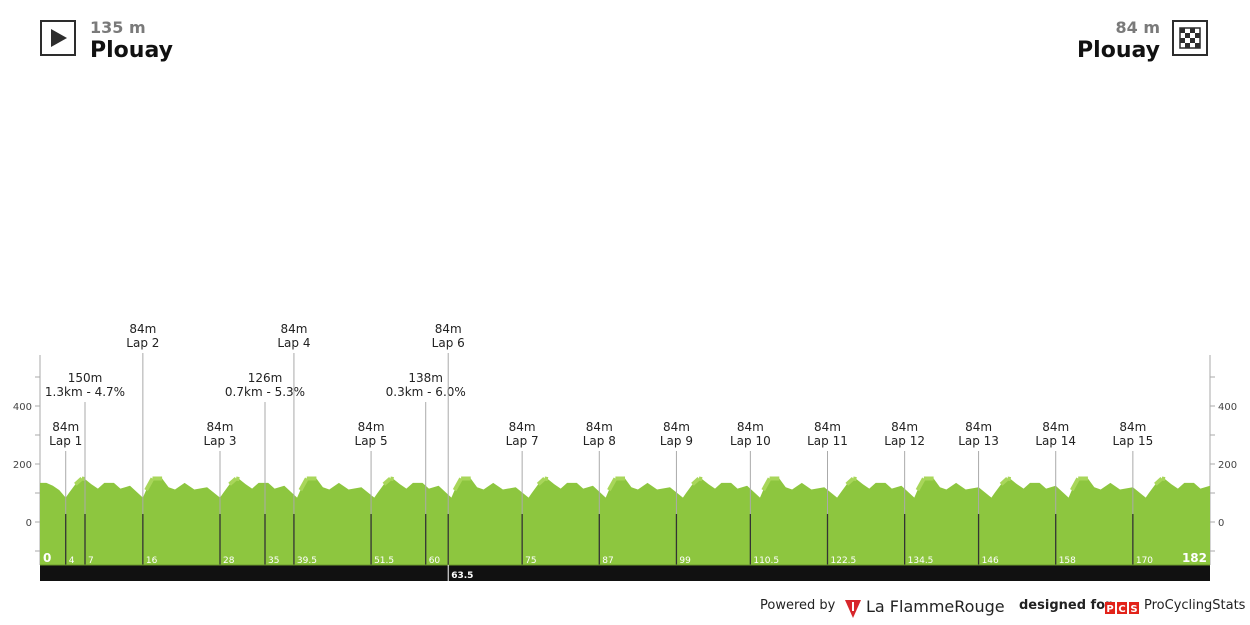 This screenshot has height=625, width=1250. What do you see at coordinates (1144, 561) in the screenshot?
I see `km-label: 170` at bounding box center [1144, 561].